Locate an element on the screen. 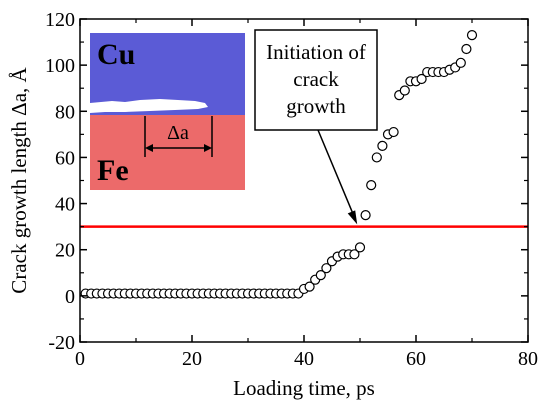 This screenshot has height=414, width=550. inset-fe-region is located at coordinates (167, 152).